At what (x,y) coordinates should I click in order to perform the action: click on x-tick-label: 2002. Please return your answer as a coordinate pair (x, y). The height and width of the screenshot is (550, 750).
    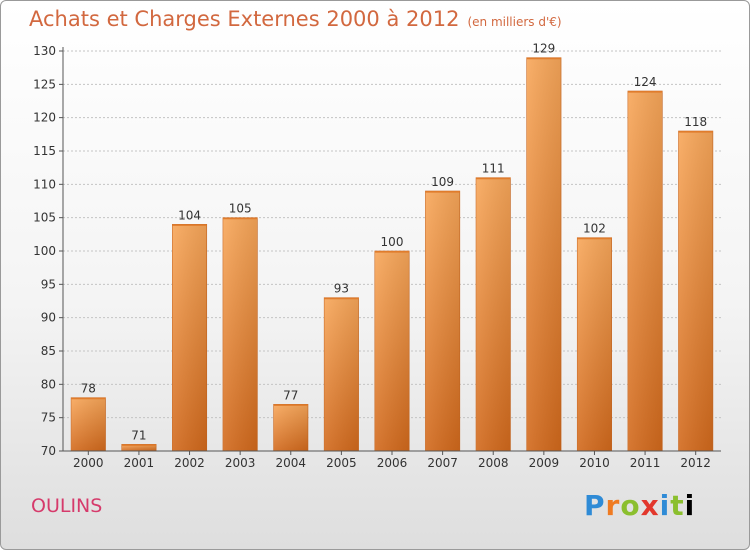
    Looking at the image, I should click on (189, 463).